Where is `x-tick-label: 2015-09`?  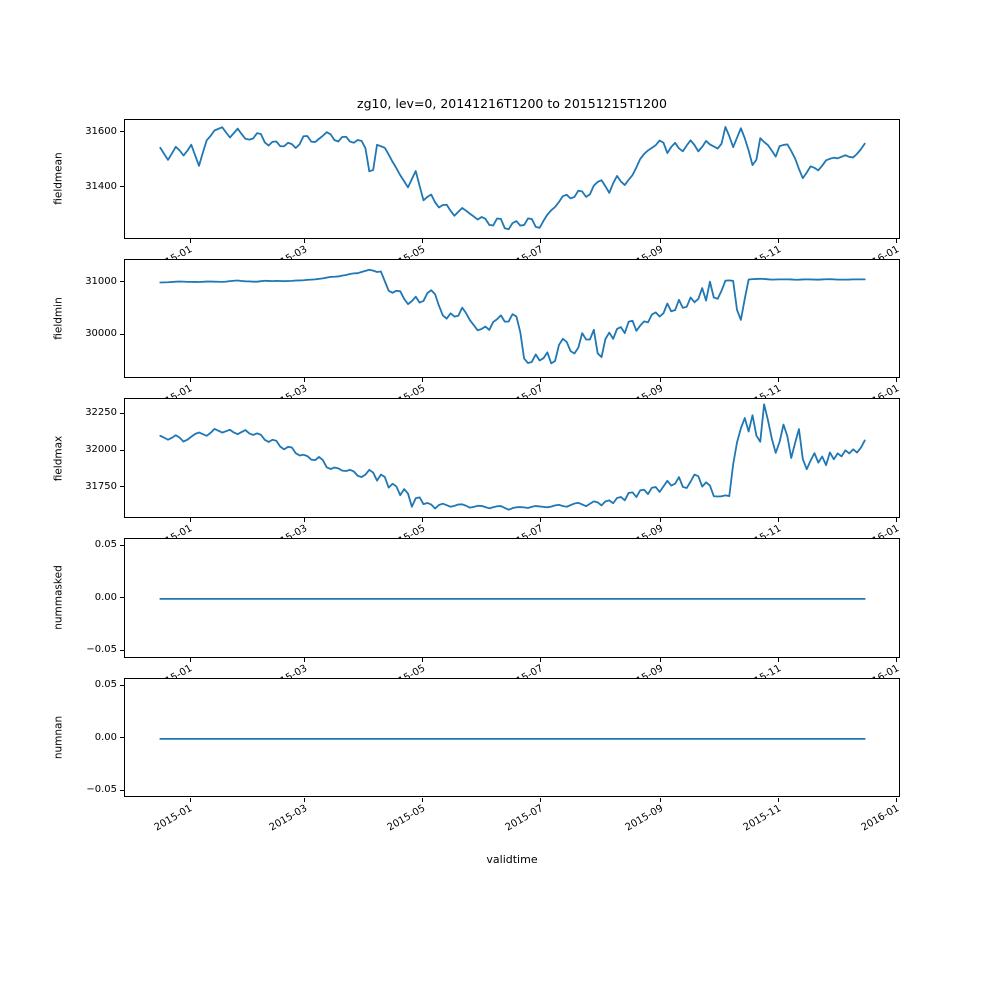
x-tick-label: 2015-09 is located at coordinates (644, 817).